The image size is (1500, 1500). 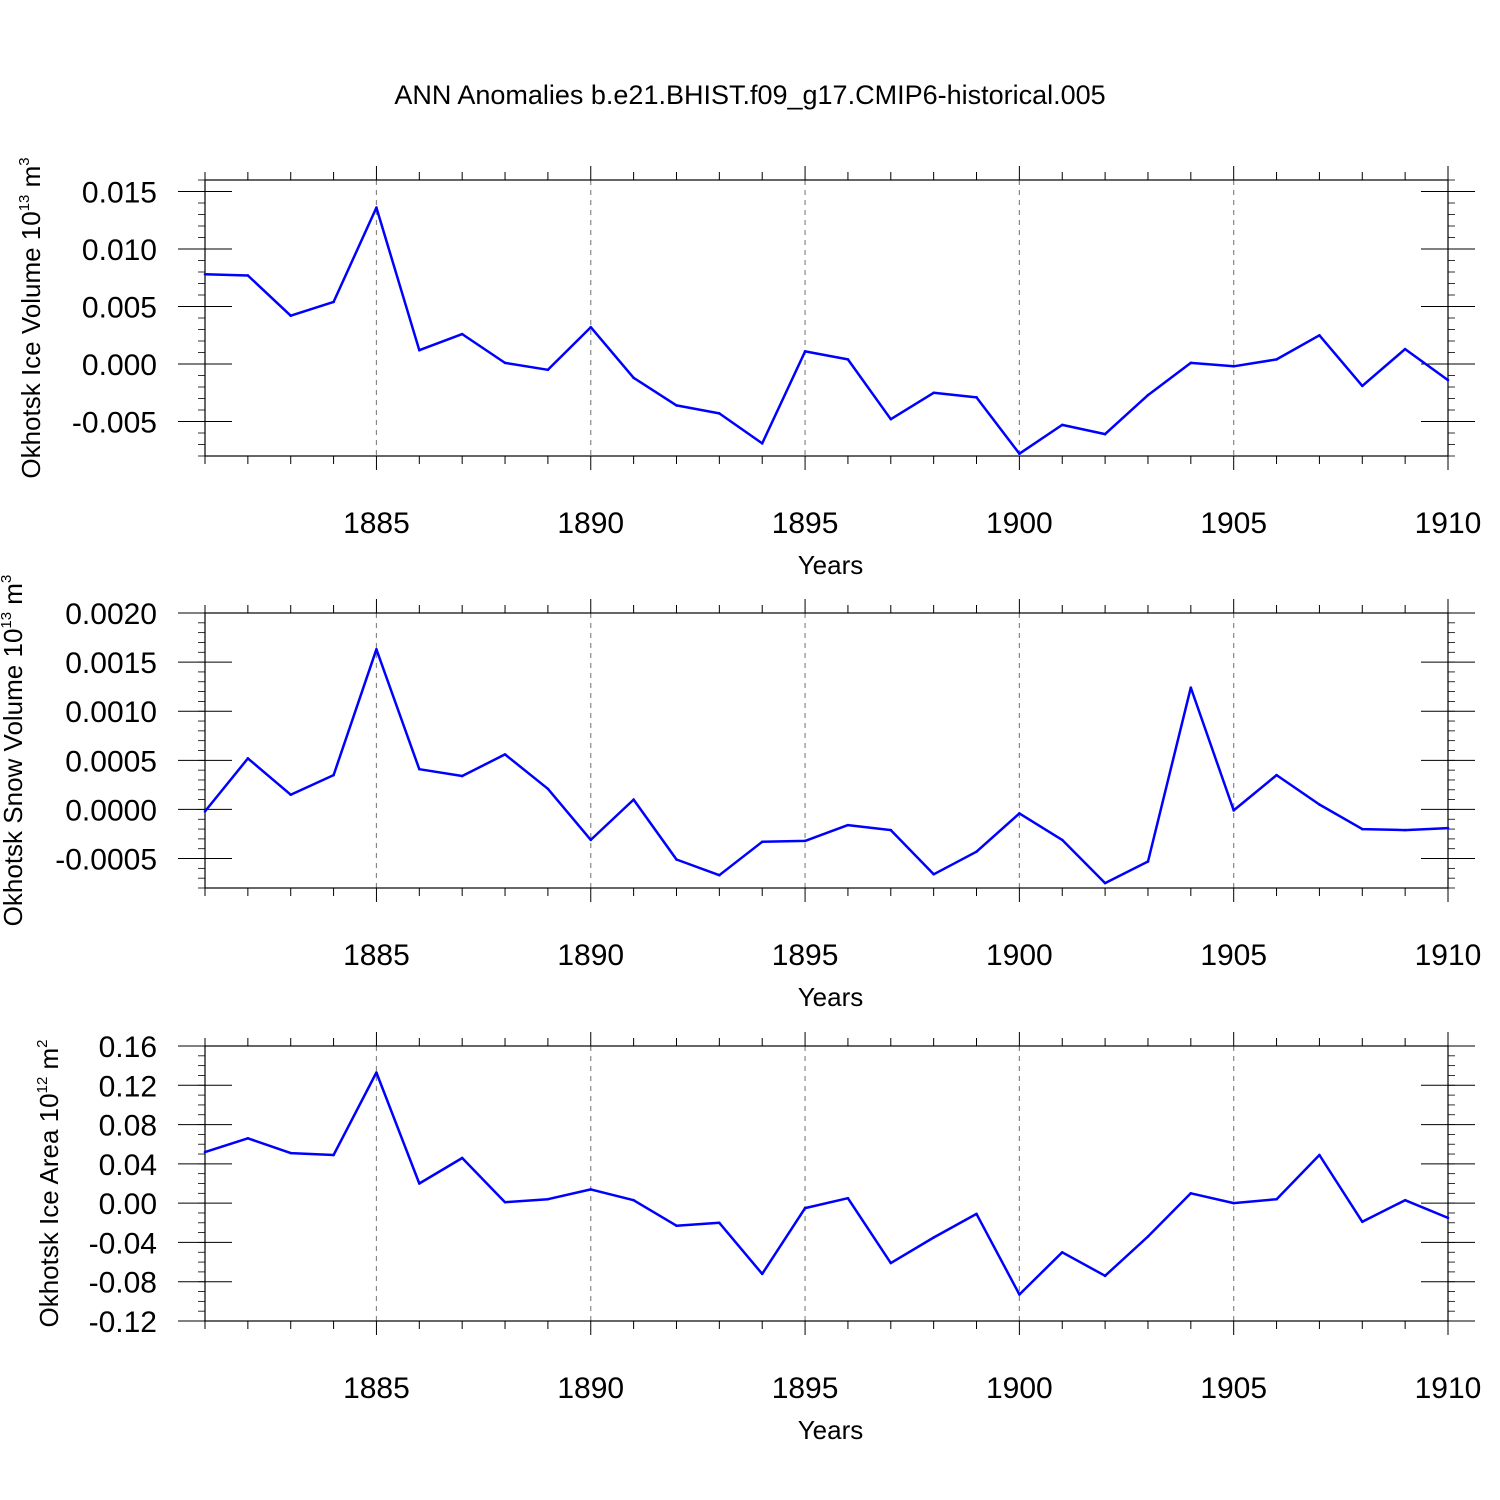 What do you see at coordinates (119, 308) in the screenshot?
I see `y-tick-label: 0.005` at bounding box center [119, 308].